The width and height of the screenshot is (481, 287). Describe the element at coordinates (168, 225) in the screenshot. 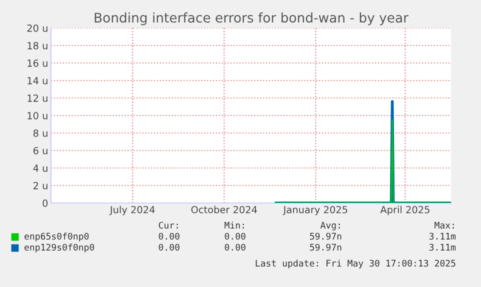

I see `text: Cur:` at that location.